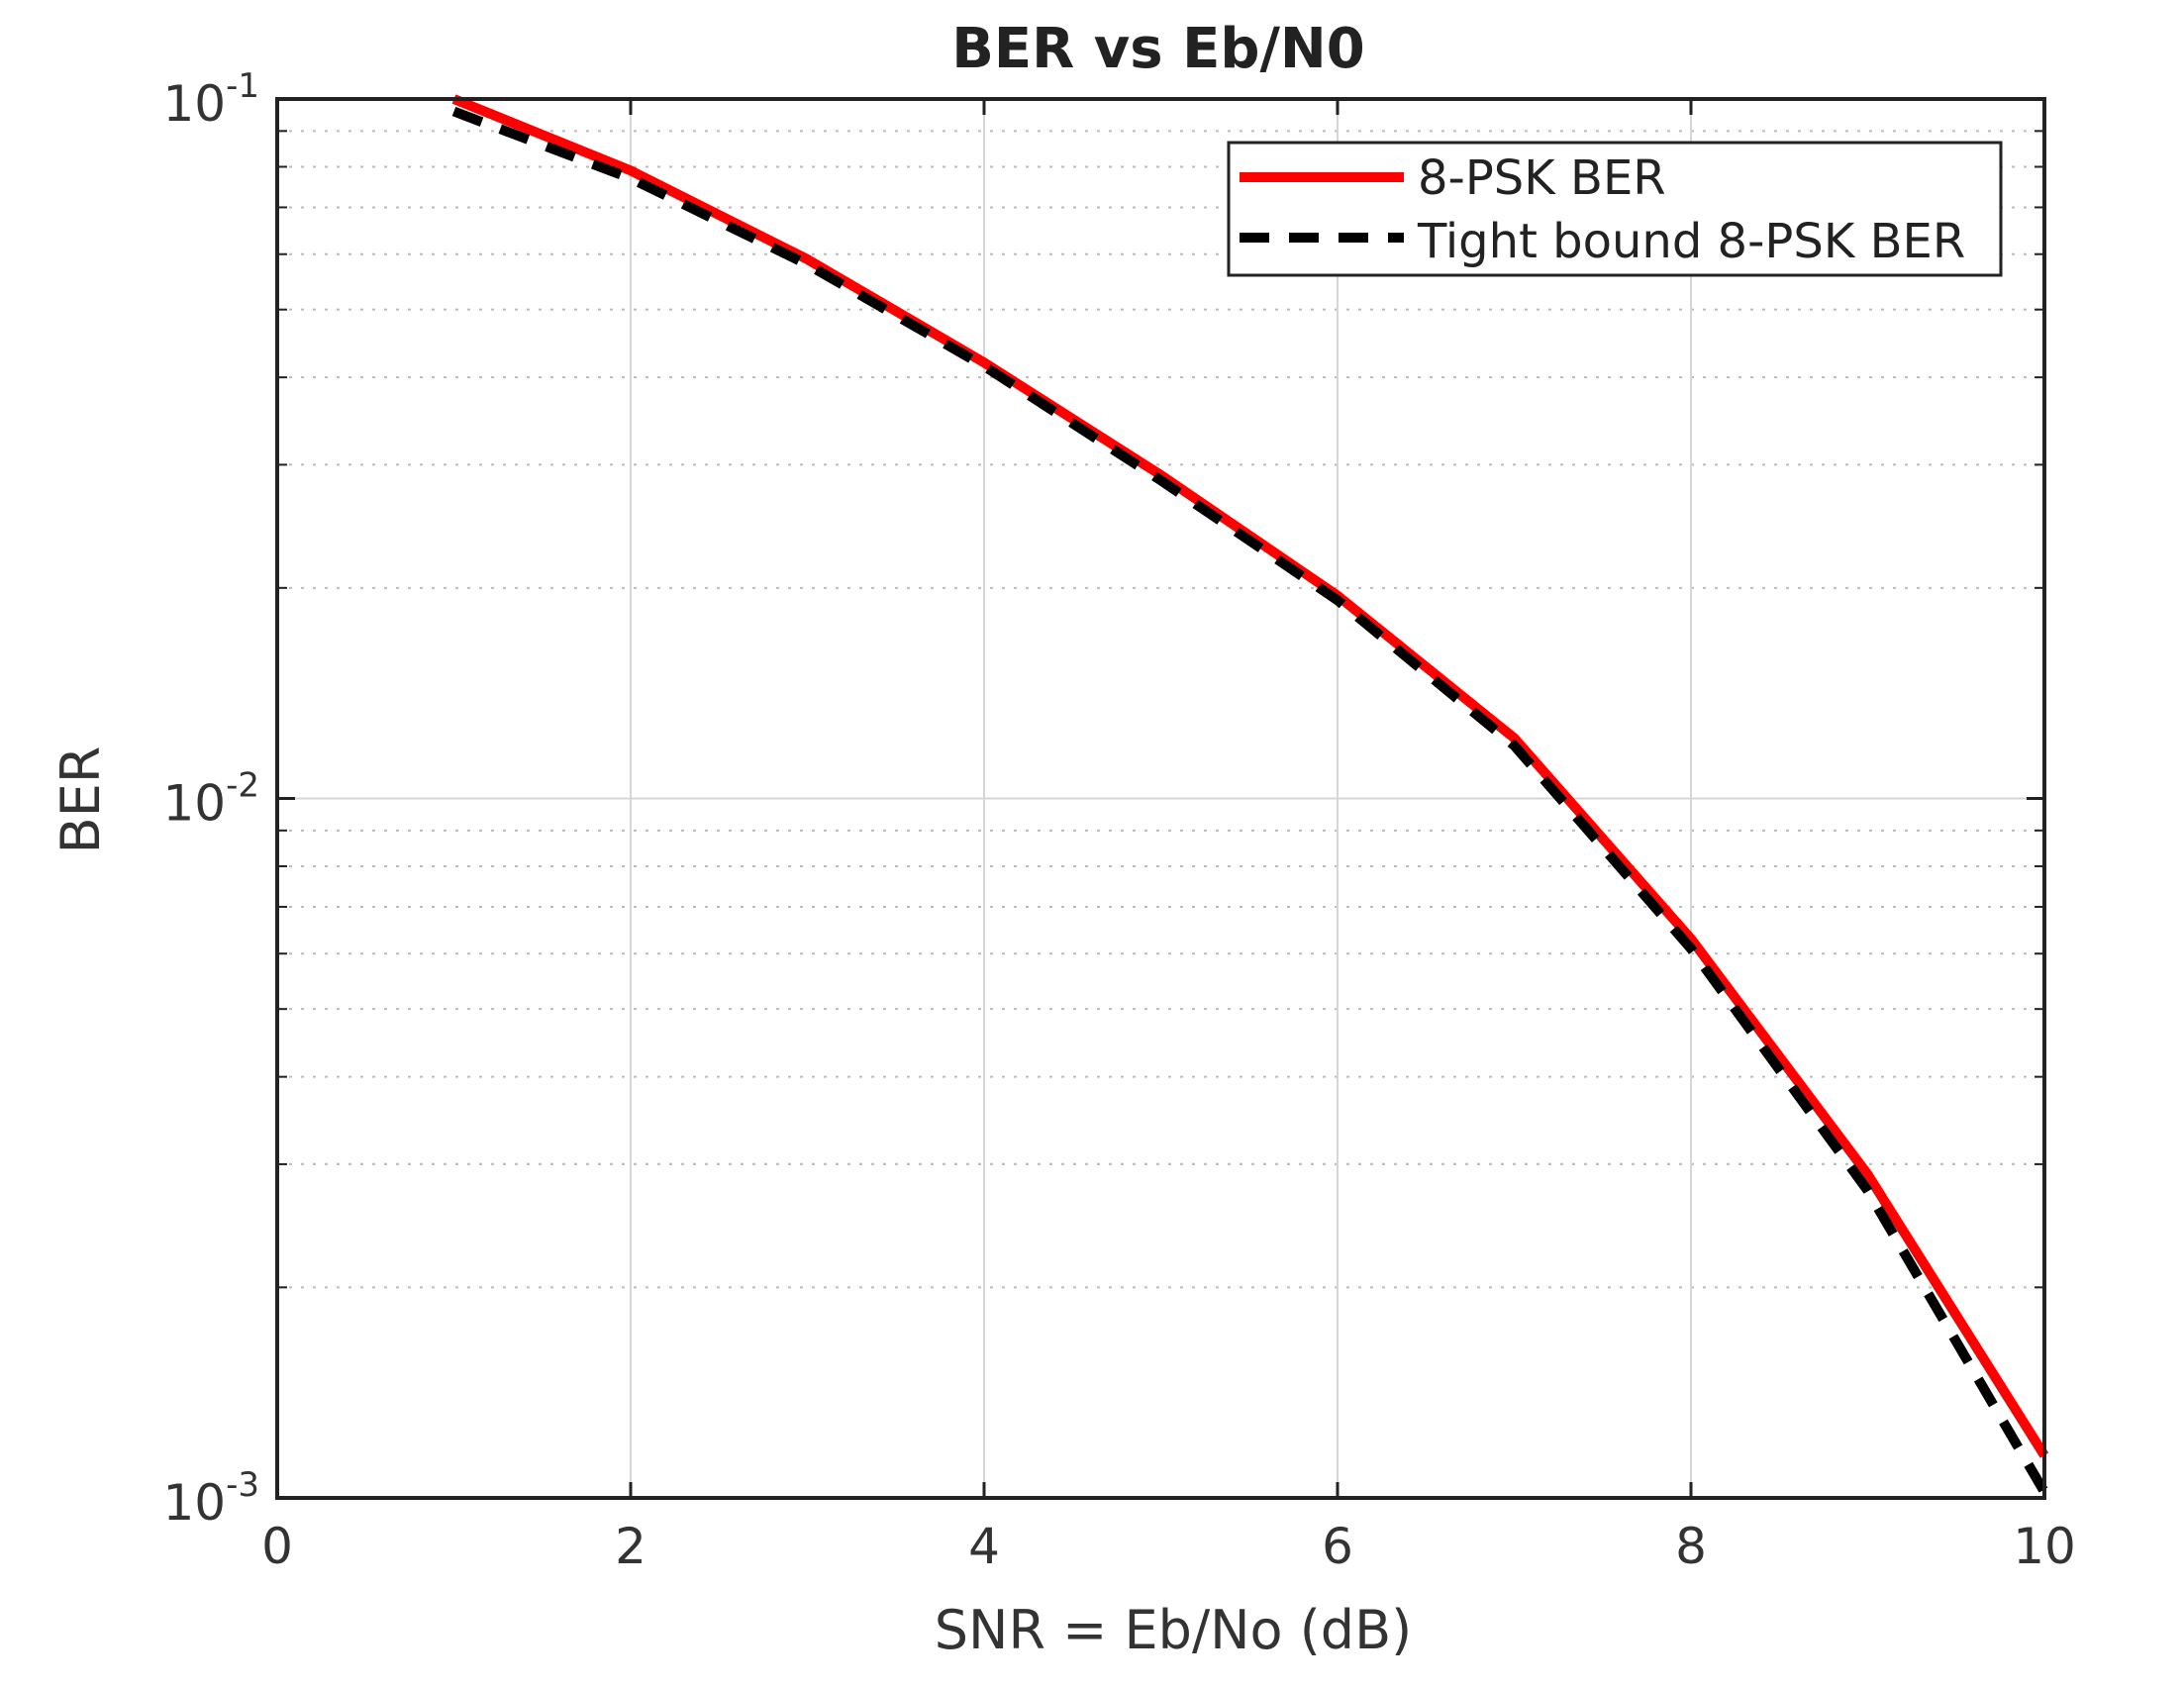 This screenshot has height=1689, width=2184. I want to click on y-tick-exponent: -3, so click(242, 1485).